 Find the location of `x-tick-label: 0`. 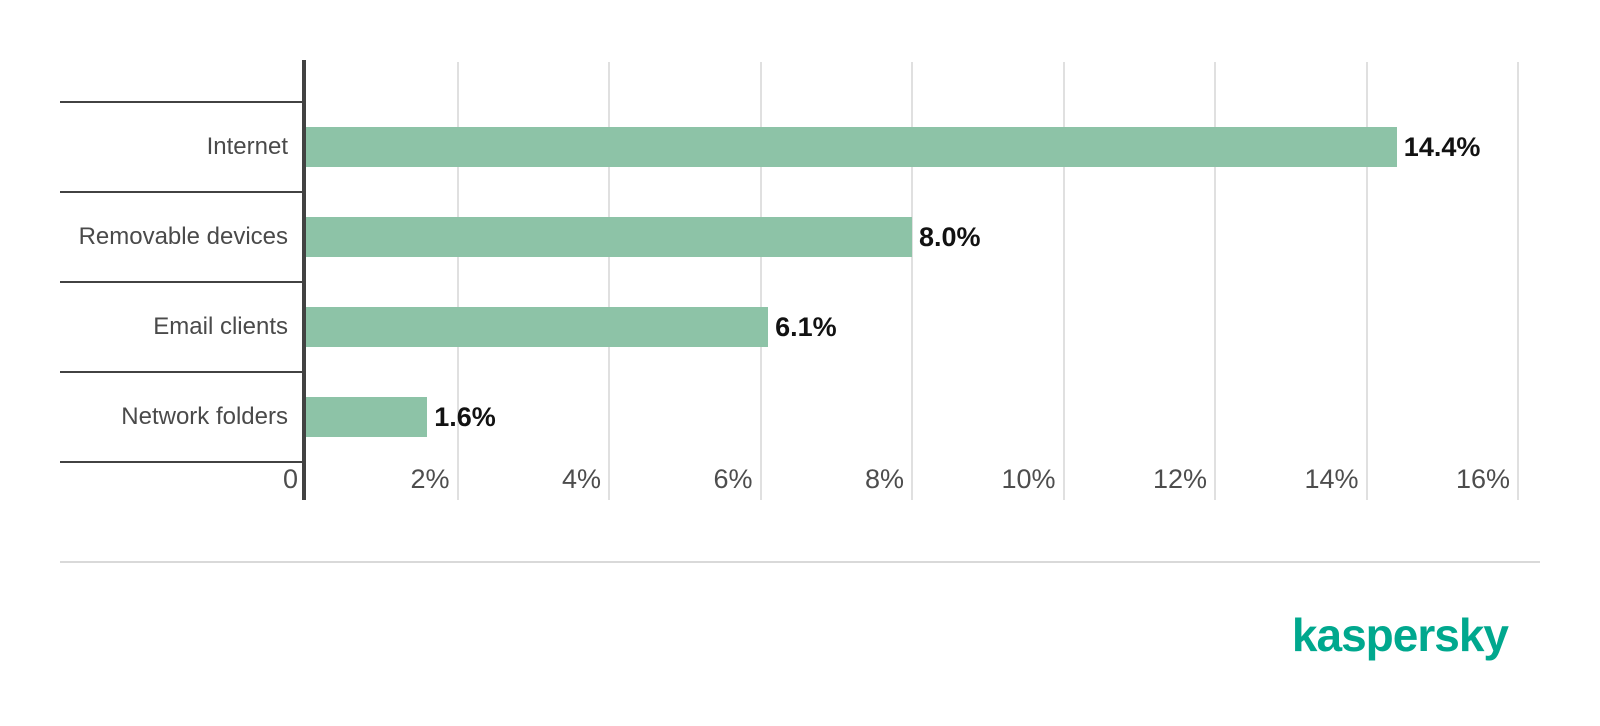

x-tick-label: 0 is located at coordinates (290, 479).